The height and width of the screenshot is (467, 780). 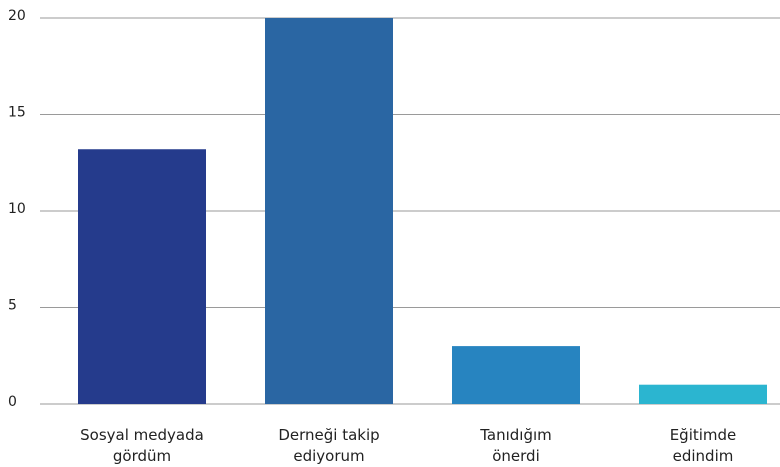 What do you see at coordinates (328, 435) in the screenshot?
I see `x-tick-label-line: Derneği takip` at bounding box center [328, 435].